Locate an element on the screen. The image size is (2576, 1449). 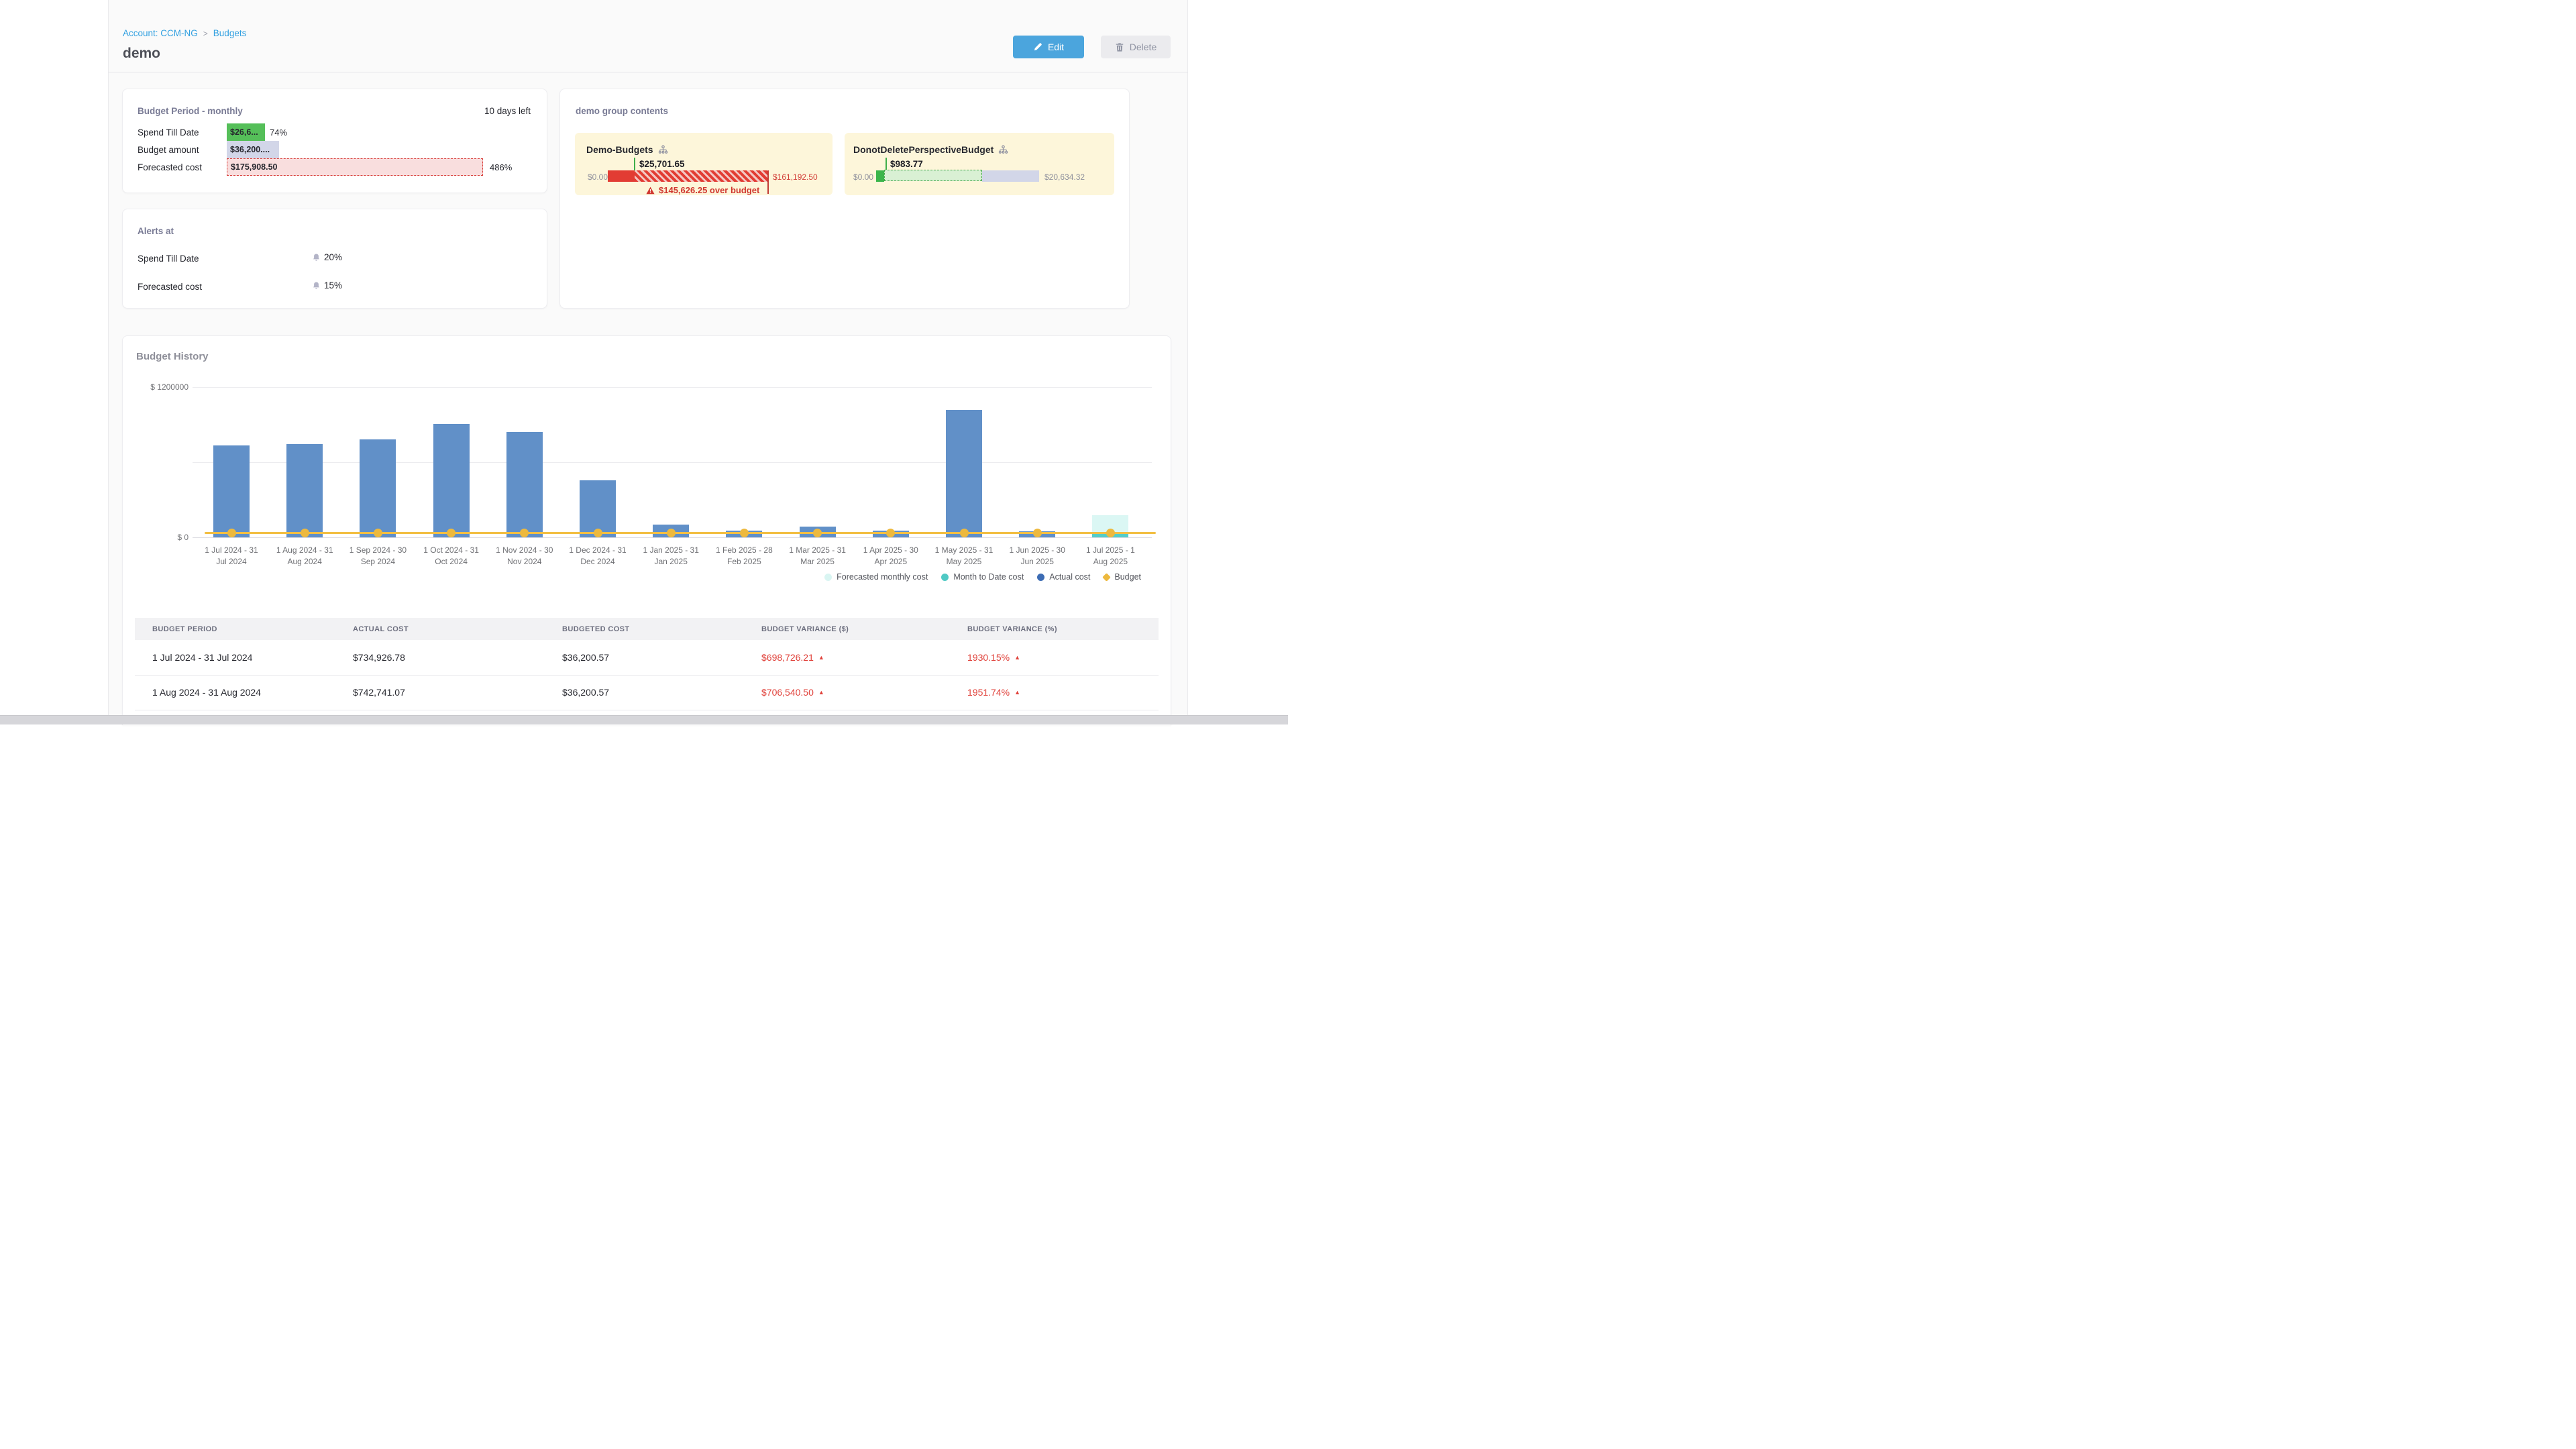
x-axis-tick: Aug 2024 is located at coordinates (304, 561).